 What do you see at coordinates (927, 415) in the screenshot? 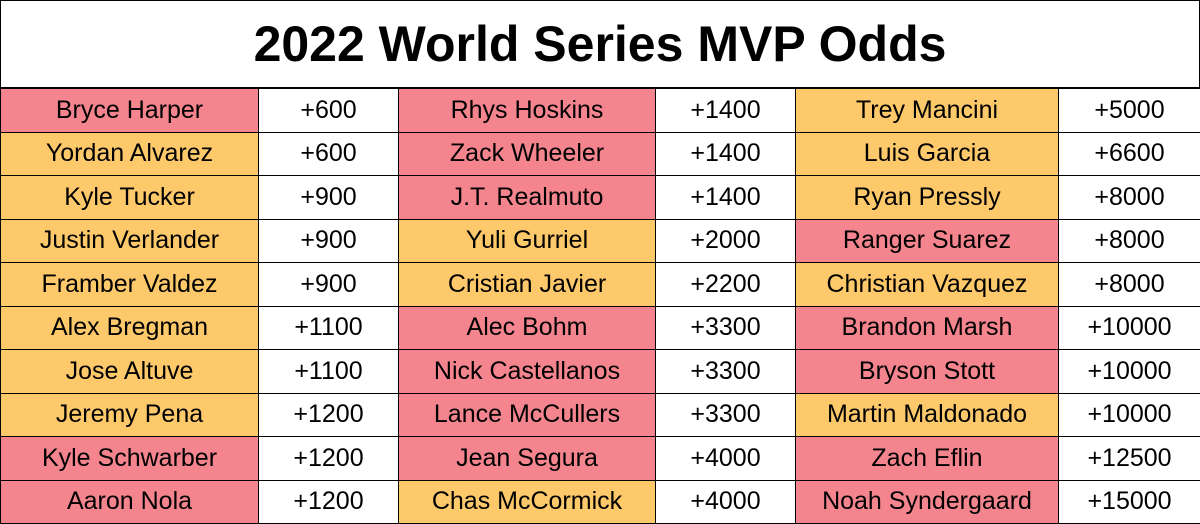
I see `player-name: Martin Maldonado` at bounding box center [927, 415].